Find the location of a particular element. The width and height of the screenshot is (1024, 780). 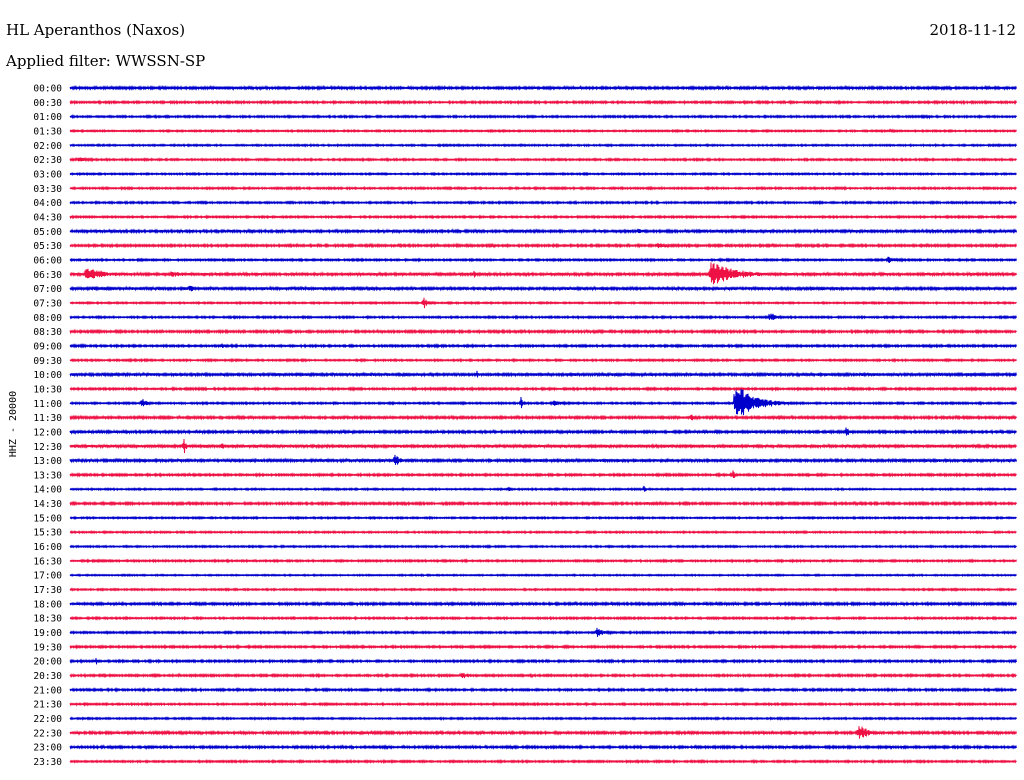

time-tick-label: 13:00 is located at coordinates (47, 461).